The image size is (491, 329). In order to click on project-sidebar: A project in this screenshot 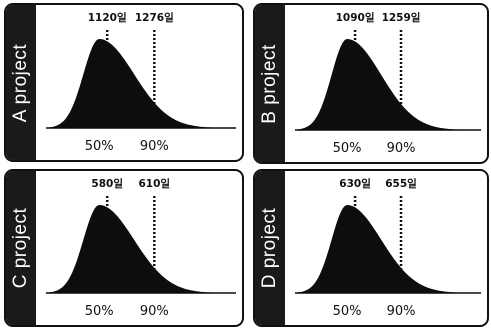, I will do `click(21, 82)`.